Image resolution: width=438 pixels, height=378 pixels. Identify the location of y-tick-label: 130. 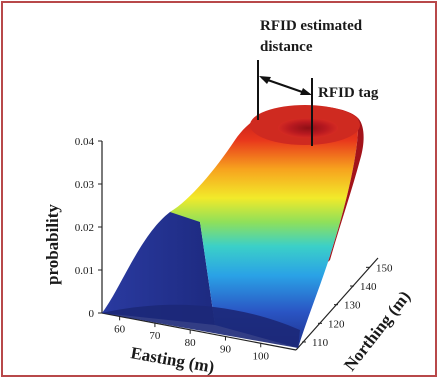
(352, 306).